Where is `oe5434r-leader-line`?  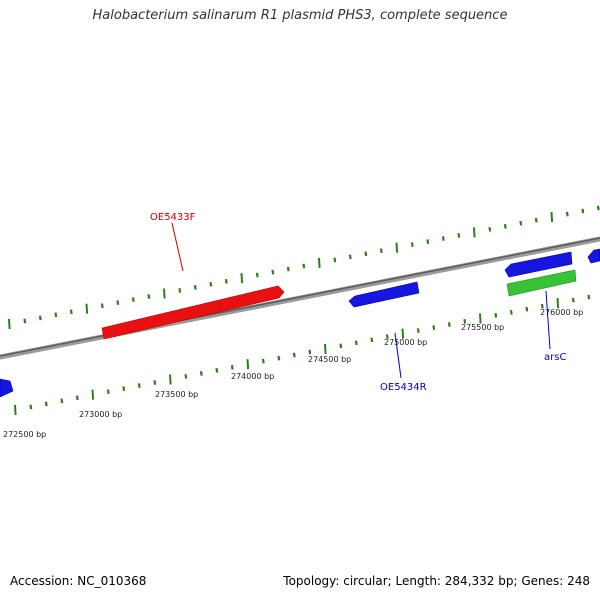
oe5434r-leader-line is located at coordinates (398, 355).